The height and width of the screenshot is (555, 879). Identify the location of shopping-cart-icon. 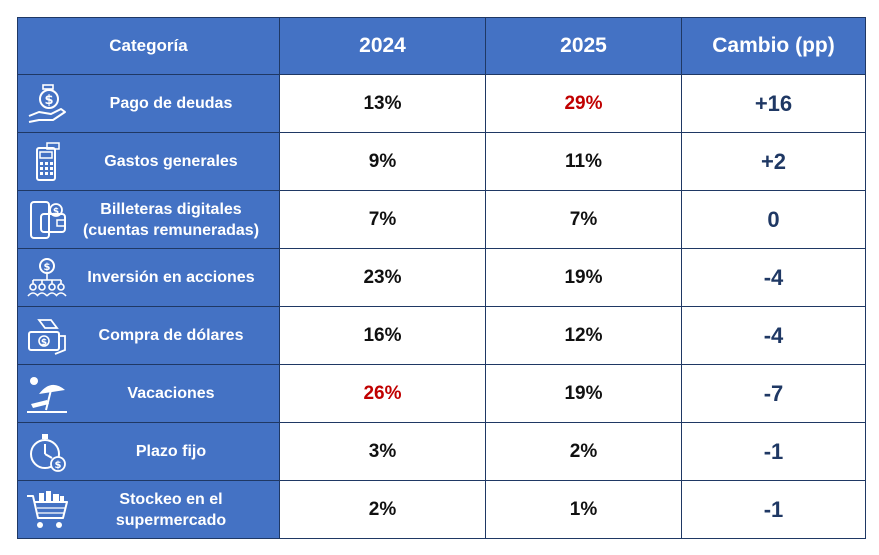
(47, 509).